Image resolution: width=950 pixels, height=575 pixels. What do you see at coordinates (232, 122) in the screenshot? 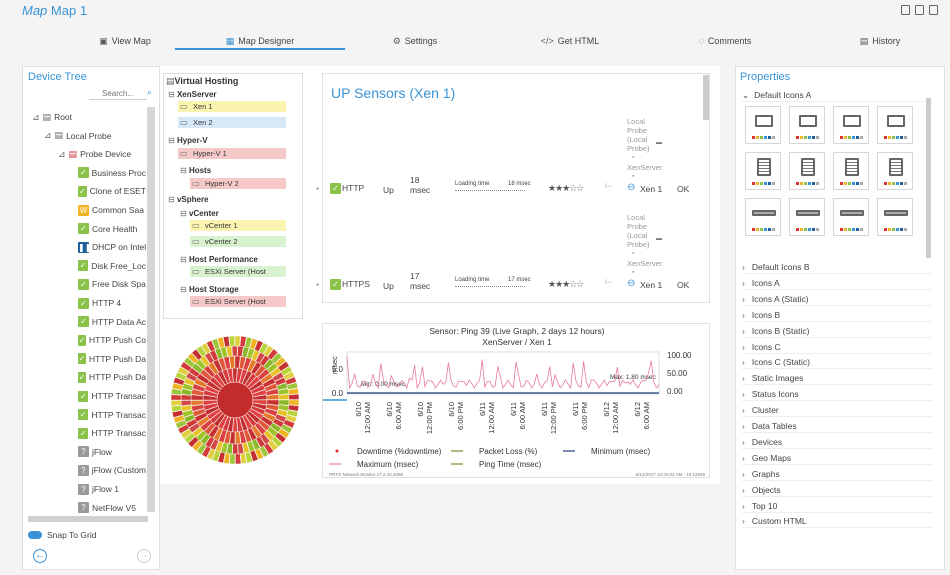
I see `hosting-device: ▭ Xen 2` at bounding box center [232, 122].